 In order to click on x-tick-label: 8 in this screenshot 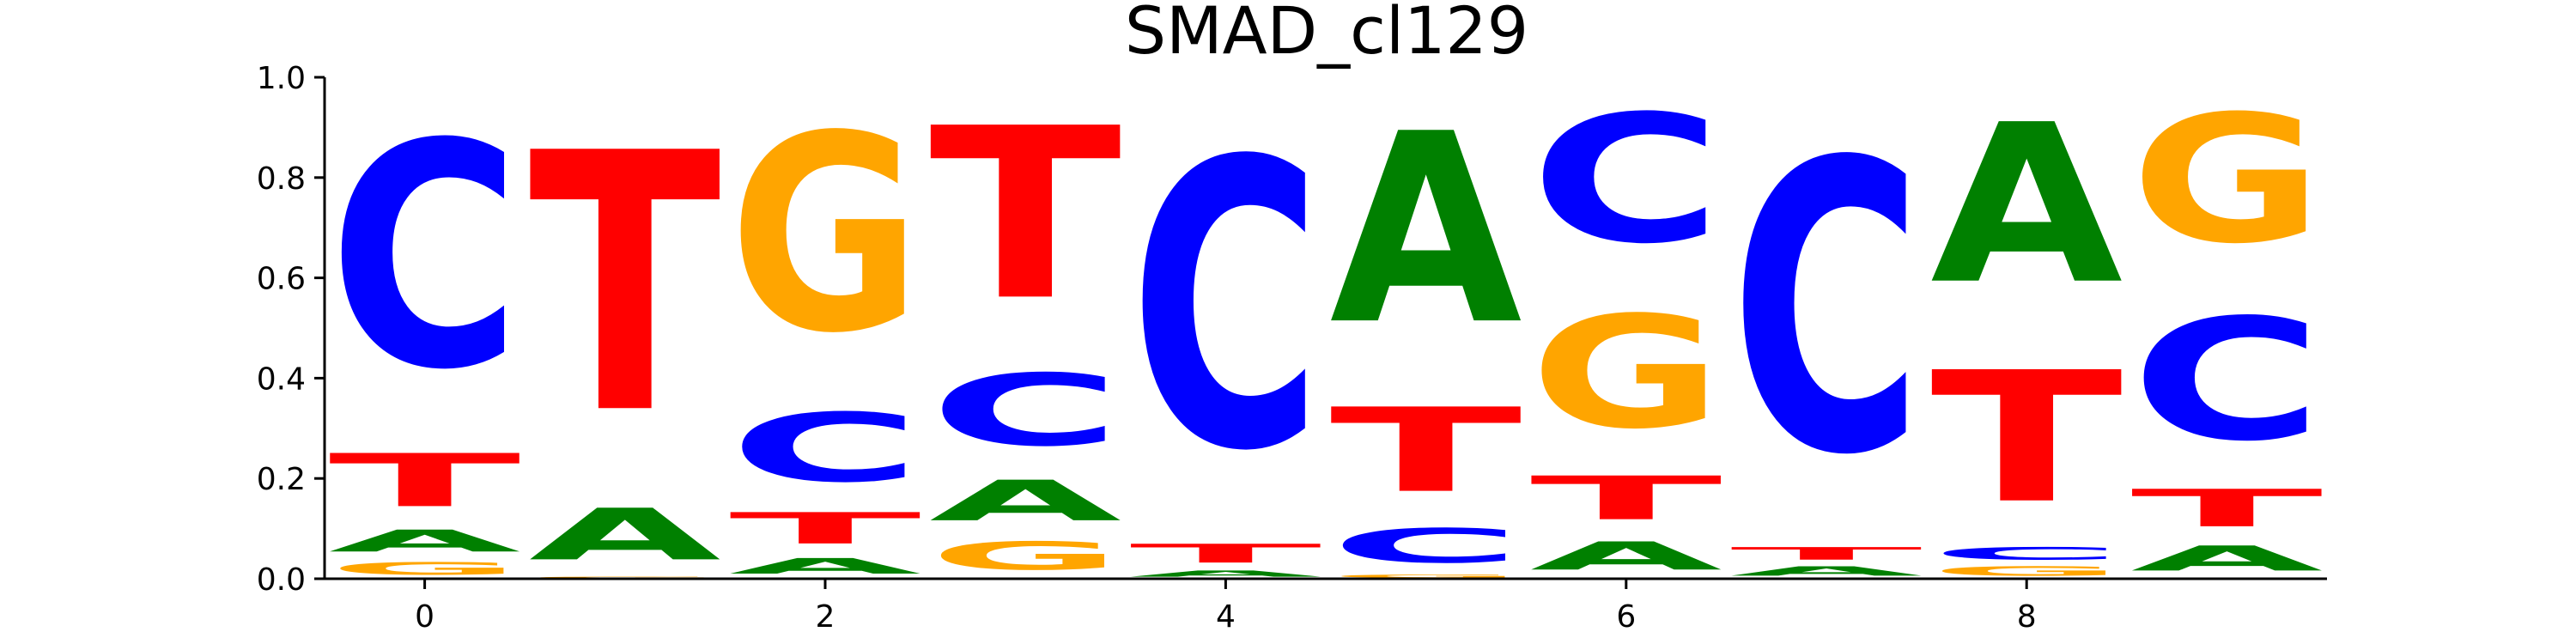, I will do `click(2027, 617)`.